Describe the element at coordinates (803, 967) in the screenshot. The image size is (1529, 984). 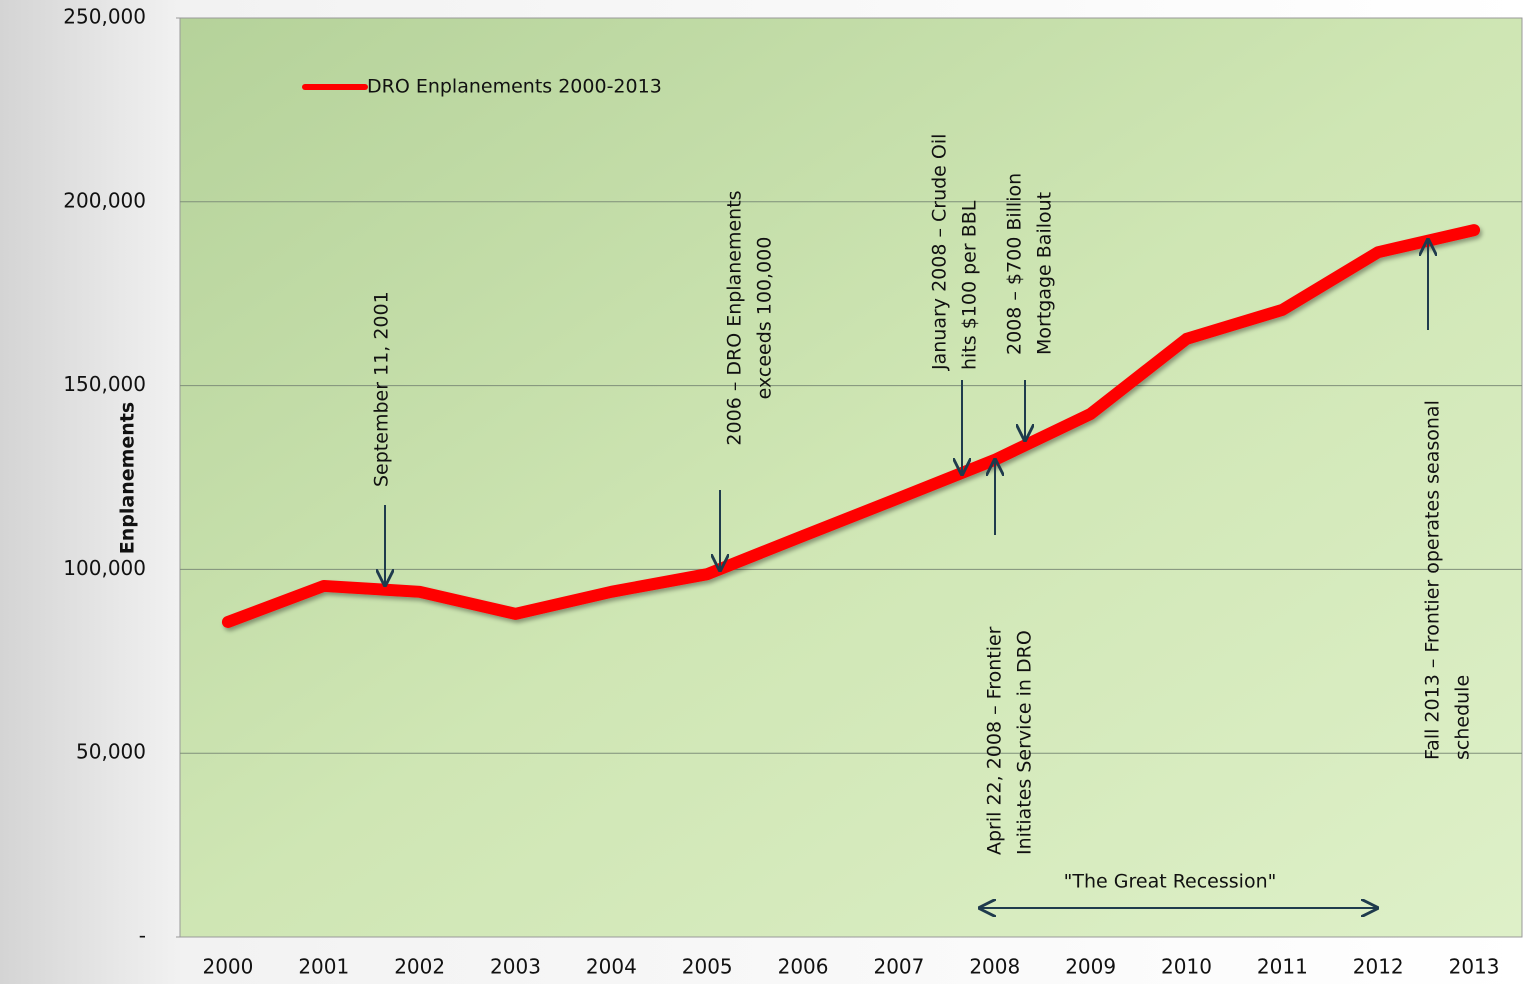
I see `x-tick-label: 2006` at that location.